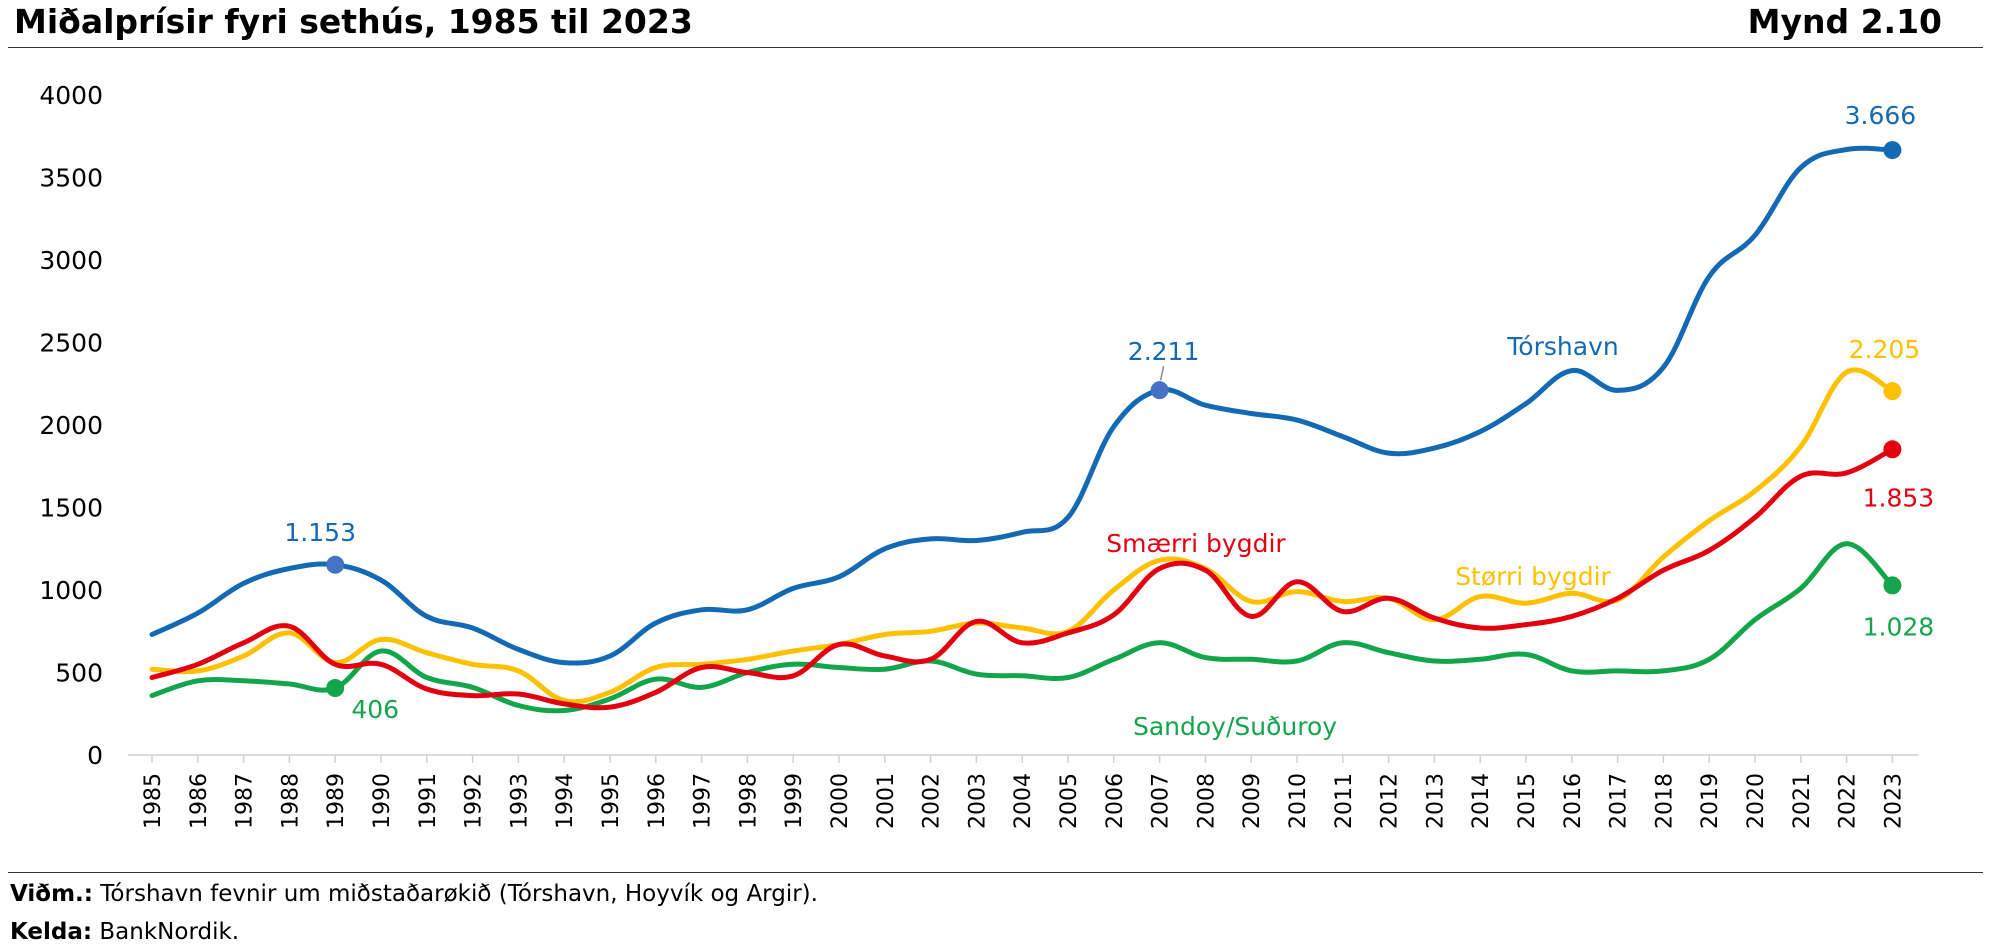 This screenshot has width=1990, height=950. I want to click on data-label: 406, so click(375, 709).